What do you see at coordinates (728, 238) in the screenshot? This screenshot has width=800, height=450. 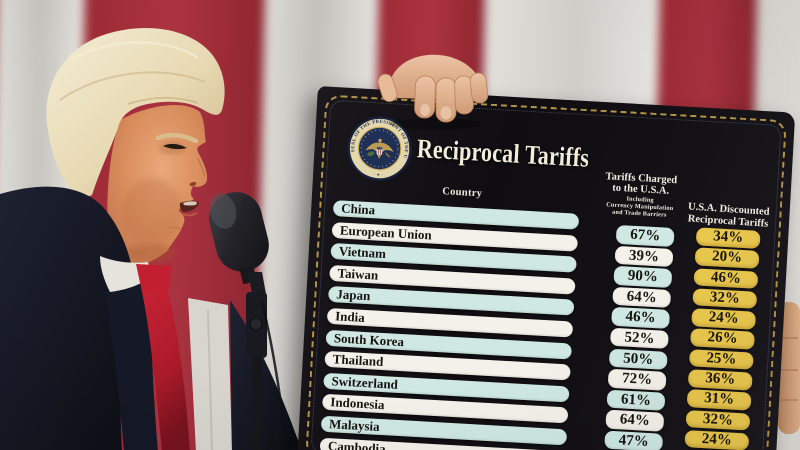 I see `discounted-value-pill: 34%` at bounding box center [728, 238].